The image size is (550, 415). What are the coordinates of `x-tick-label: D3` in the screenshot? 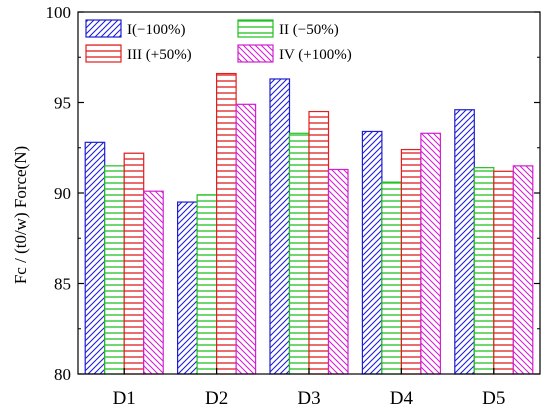 It's located at (308, 398).